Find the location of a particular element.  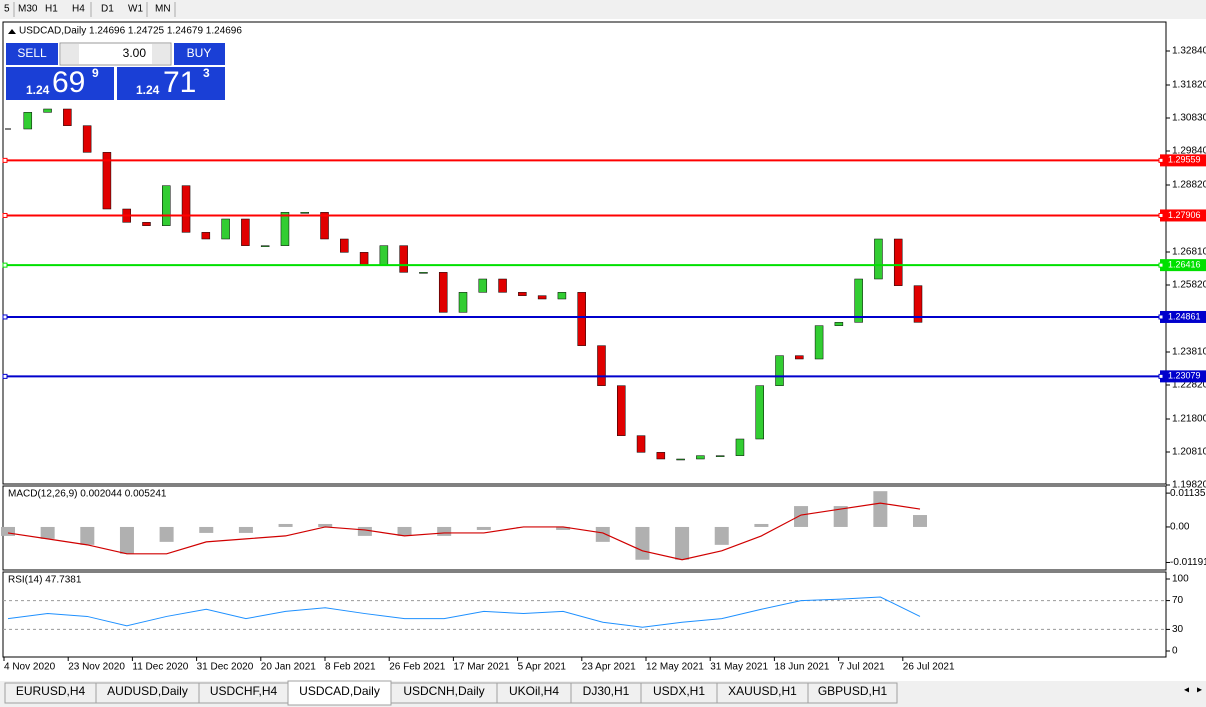

y-tick-label: 1.30830 is located at coordinates (1189, 118).